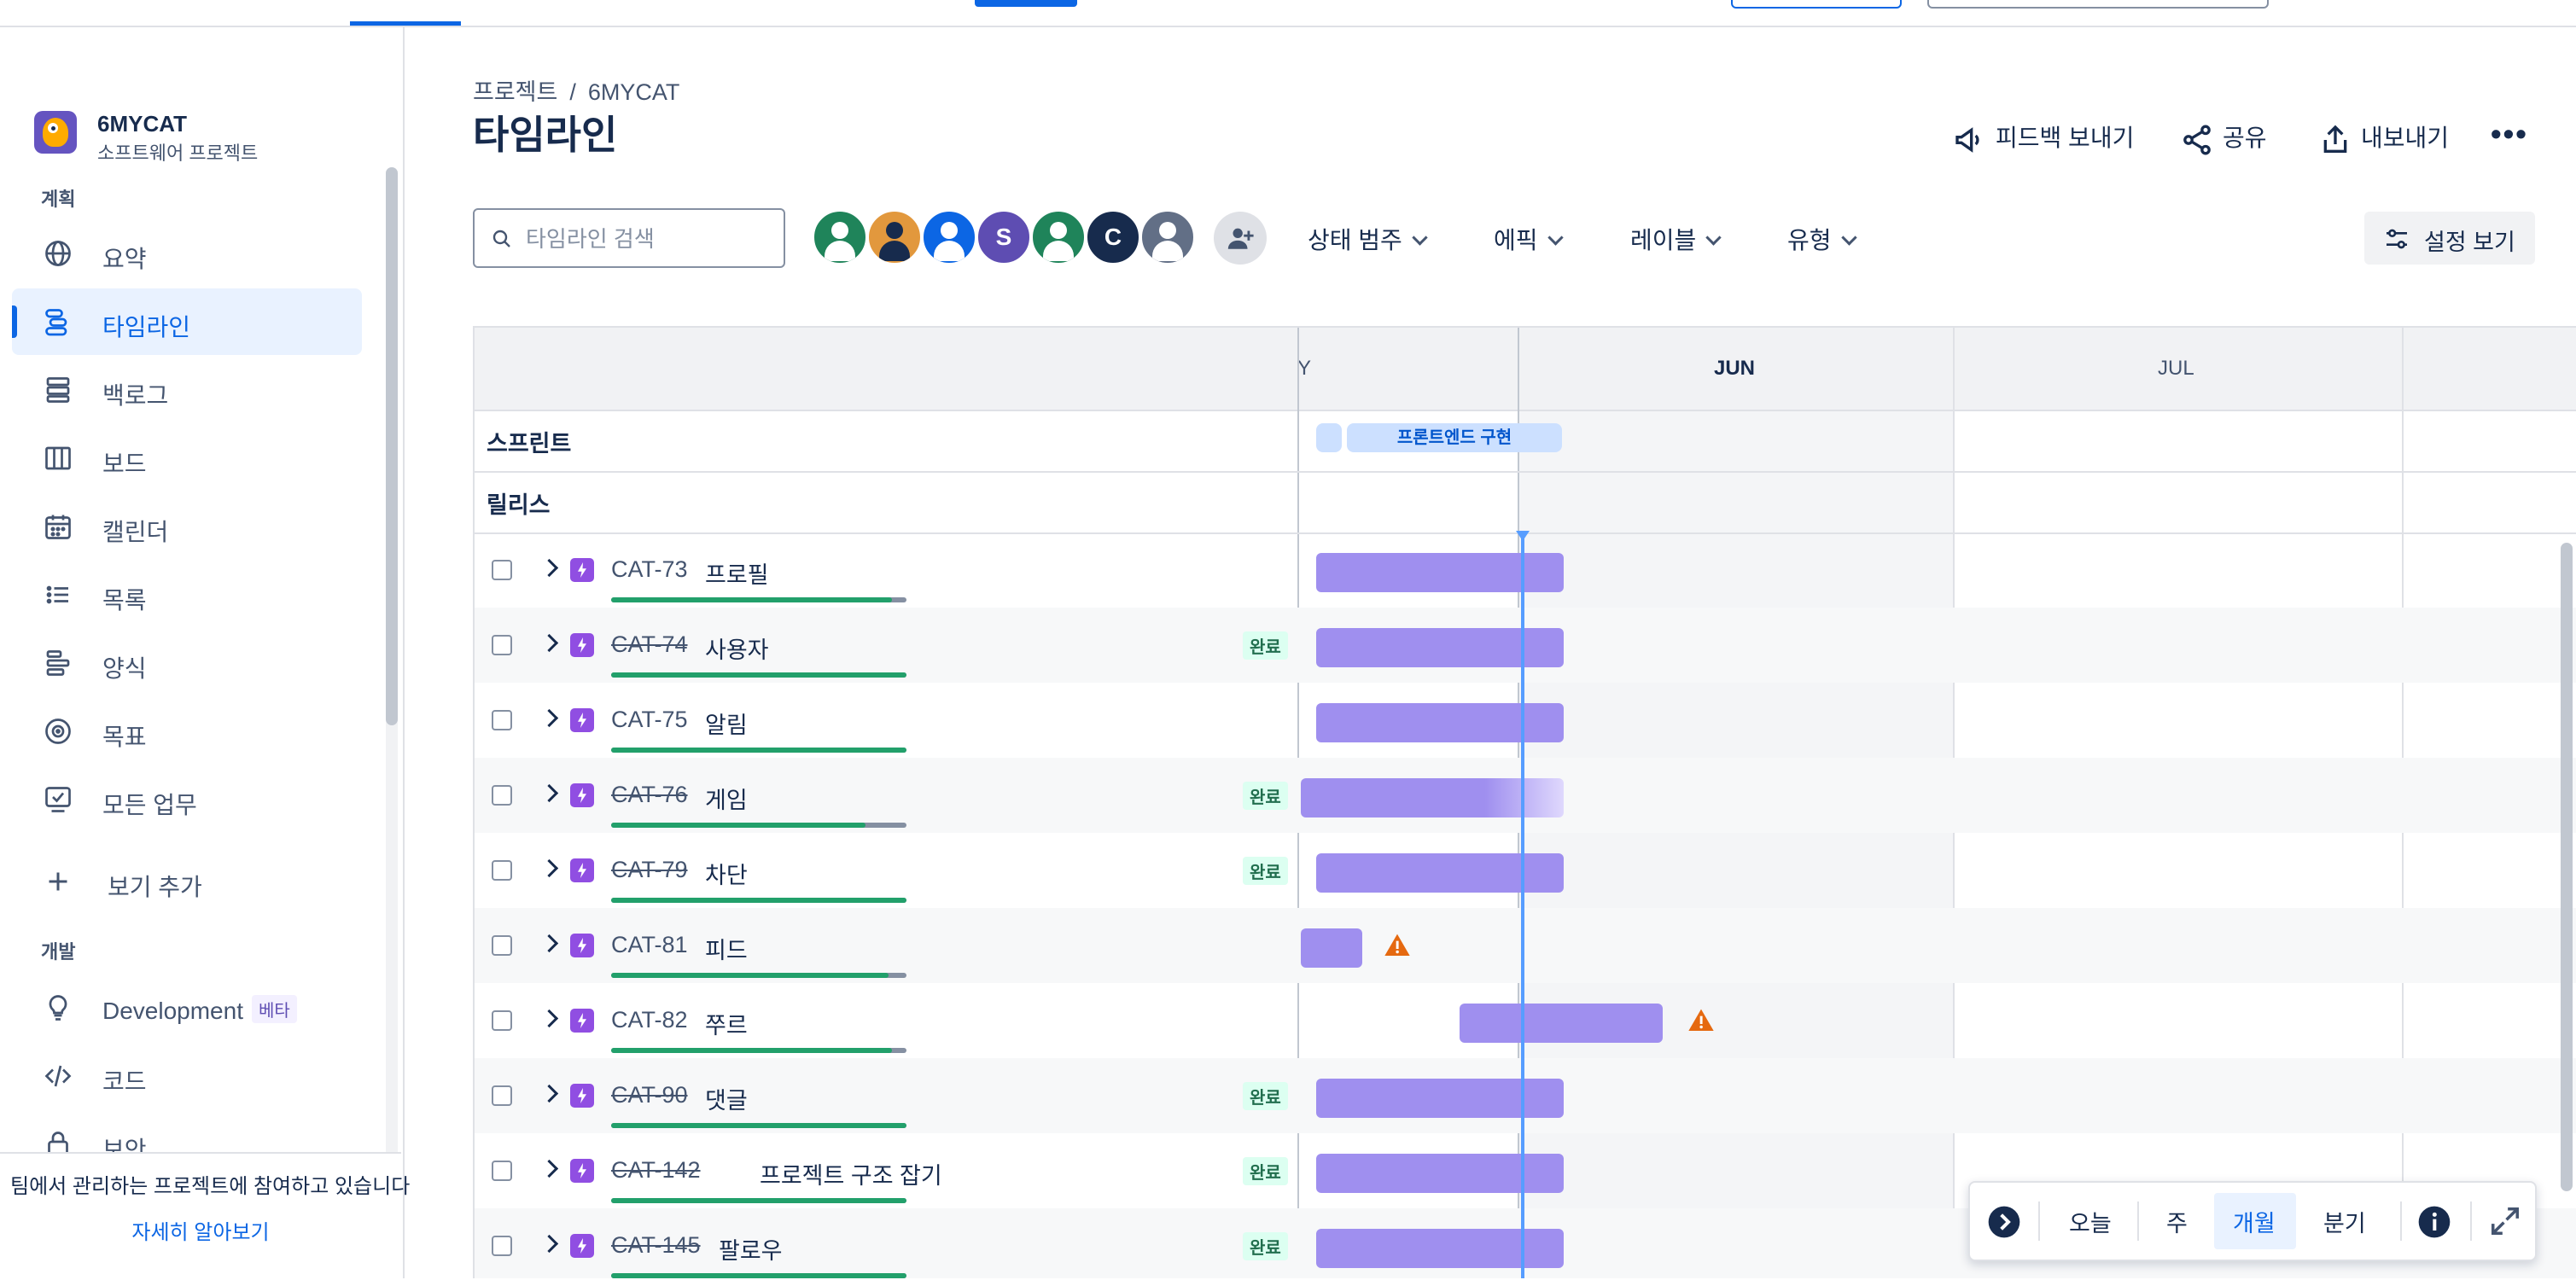 The image size is (2576, 1280). Describe the element at coordinates (1529, 239) in the screenshot. I see `epic-filter: 에픽` at that location.